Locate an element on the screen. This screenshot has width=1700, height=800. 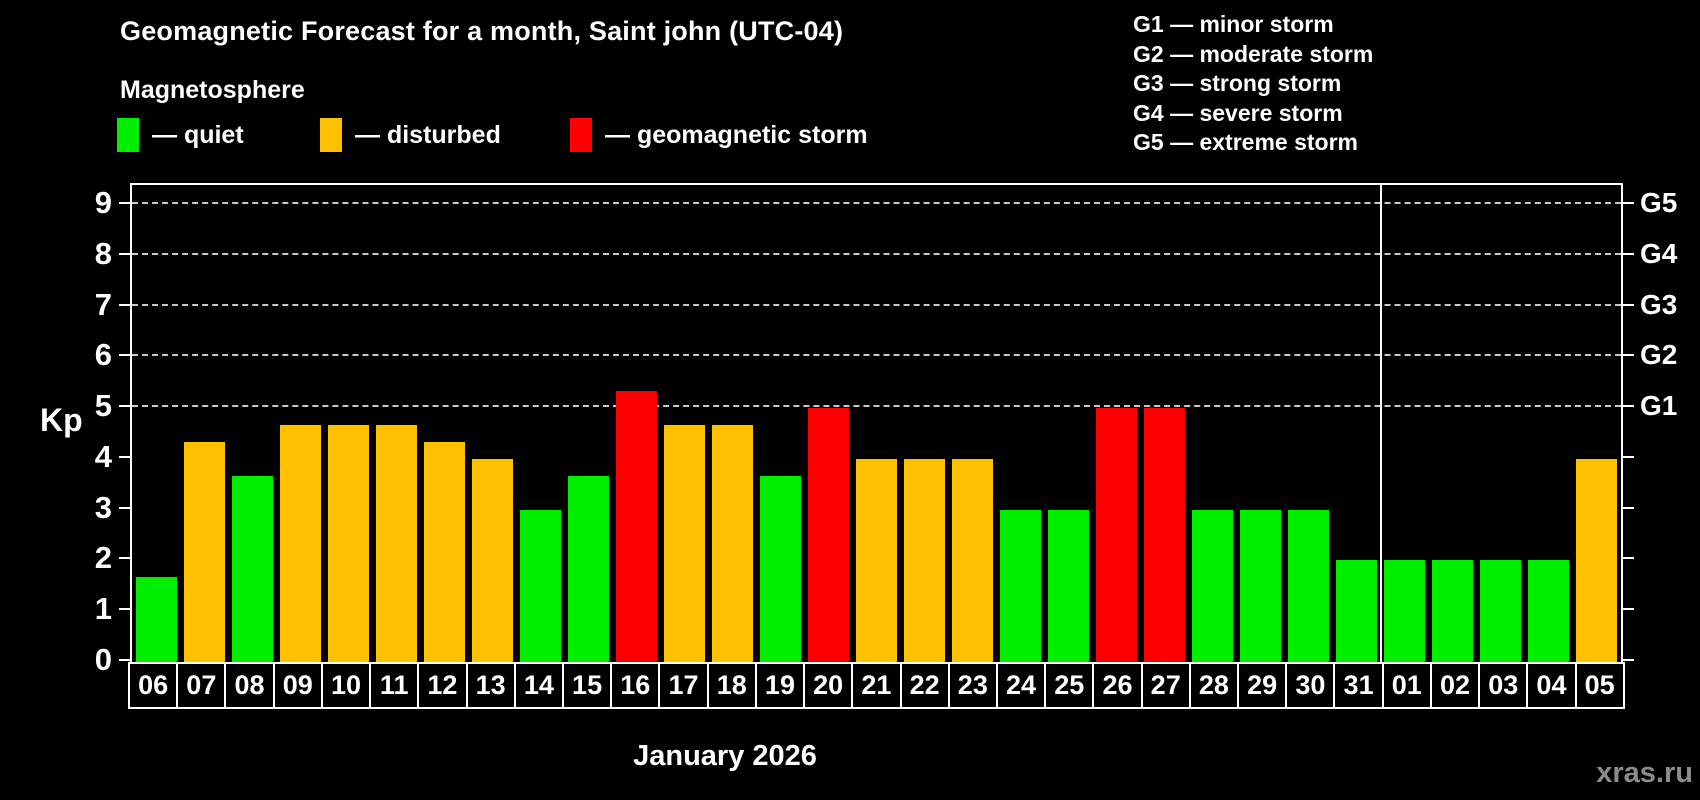
g3-legend-line: G3 — strong storm is located at coordinates (1237, 83).